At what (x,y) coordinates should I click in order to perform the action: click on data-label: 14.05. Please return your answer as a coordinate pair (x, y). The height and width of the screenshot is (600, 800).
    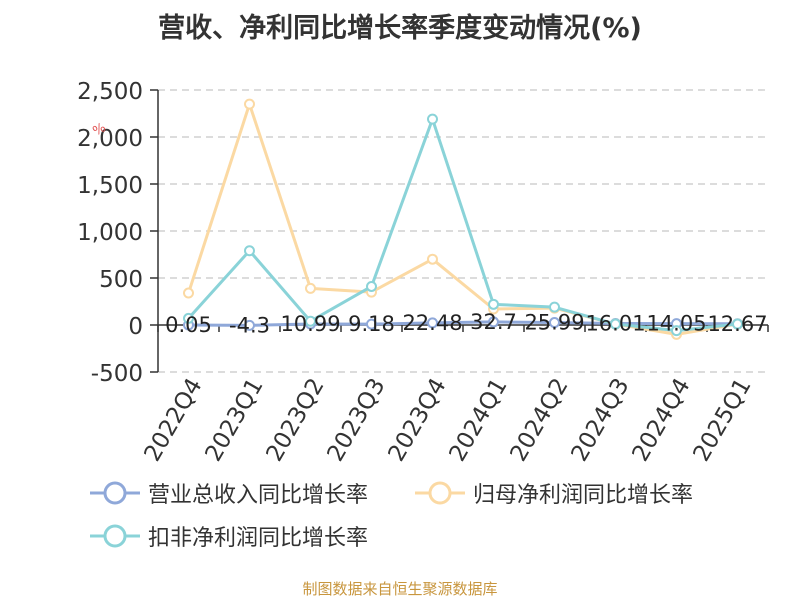
    Looking at the image, I should click on (676, 324).